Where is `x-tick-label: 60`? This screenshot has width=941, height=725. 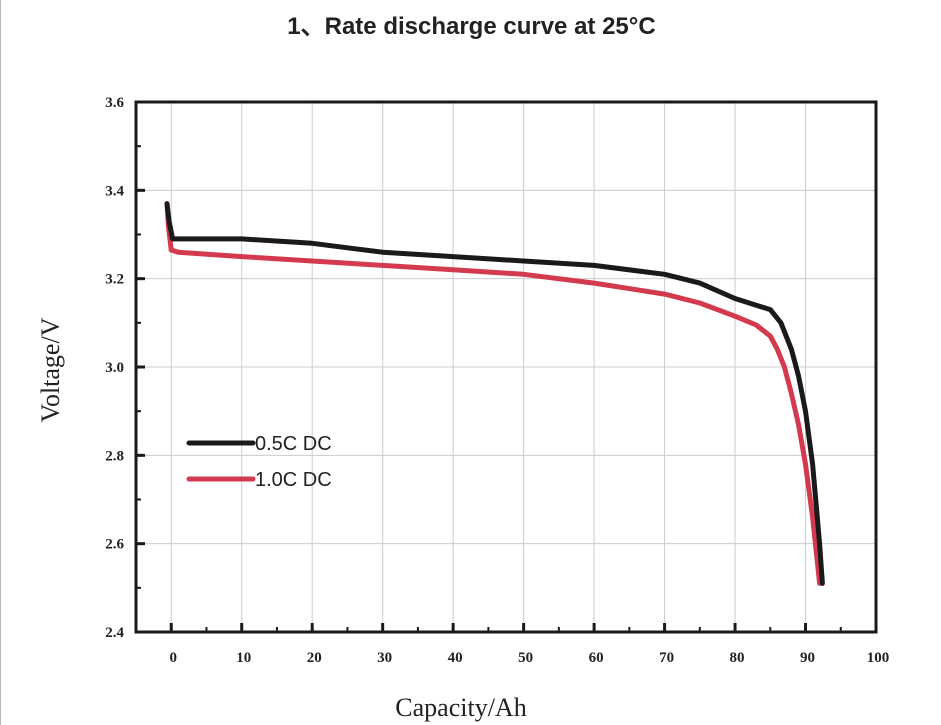 x-tick-label: 60 is located at coordinates (596, 658).